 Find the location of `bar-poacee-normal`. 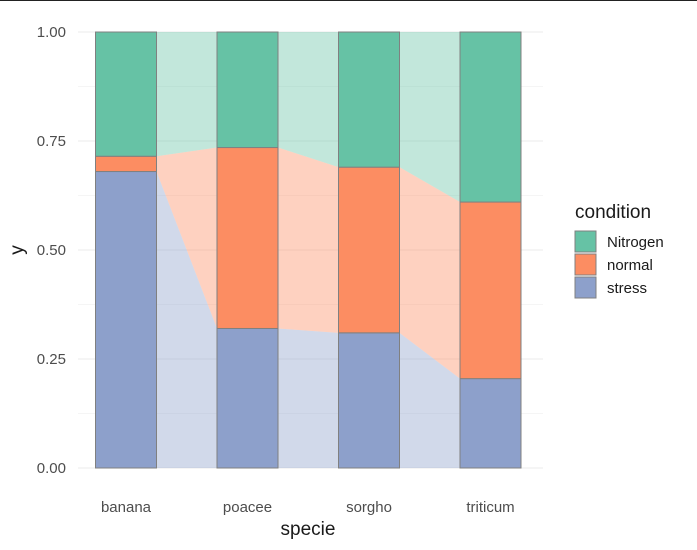

bar-poacee-normal is located at coordinates (247, 238).